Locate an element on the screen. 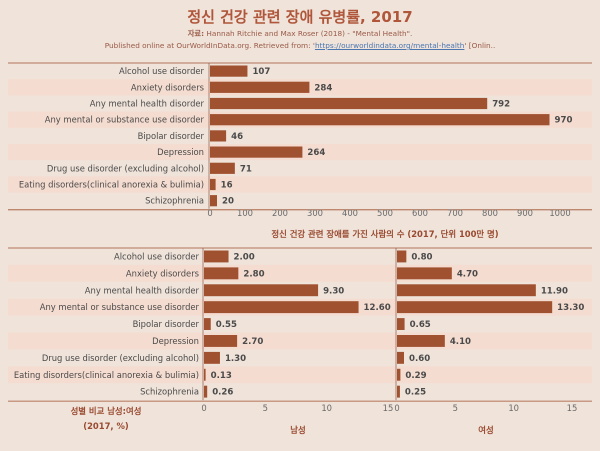  female-value-label: 0.65 is located at coordinates (420, 325).